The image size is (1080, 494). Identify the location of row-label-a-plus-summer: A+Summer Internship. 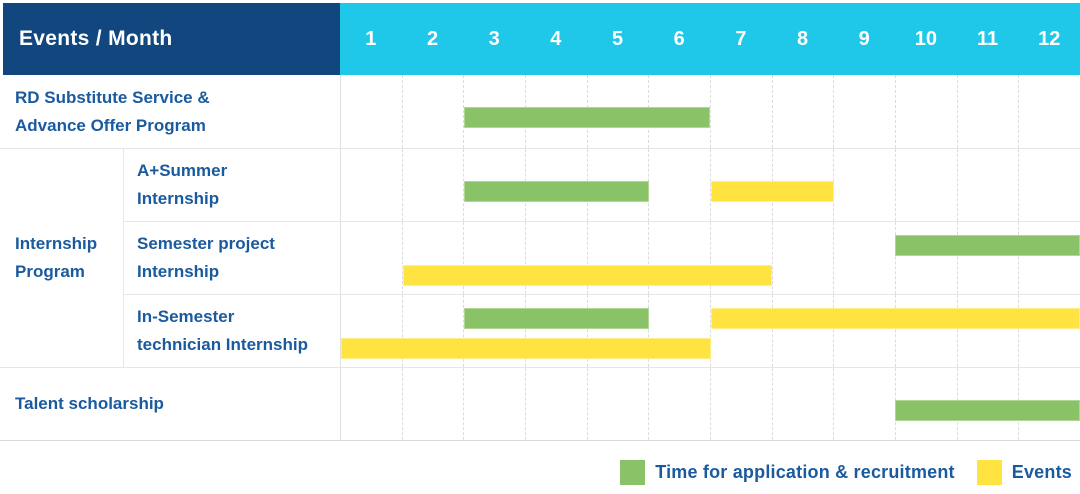
(232, 184).